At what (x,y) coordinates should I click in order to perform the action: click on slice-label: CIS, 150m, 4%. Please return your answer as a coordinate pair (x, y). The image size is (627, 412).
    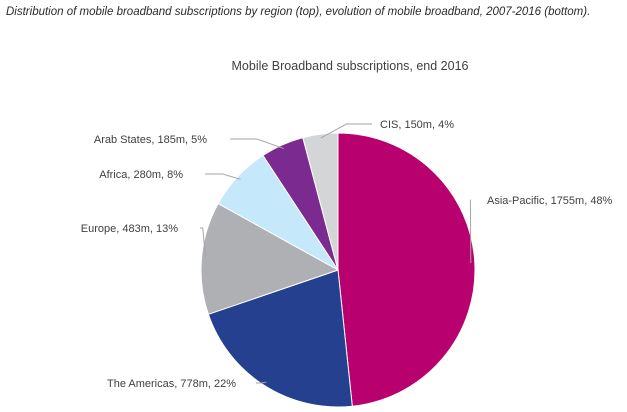
    Looking at the image, I should click on (417, 125).